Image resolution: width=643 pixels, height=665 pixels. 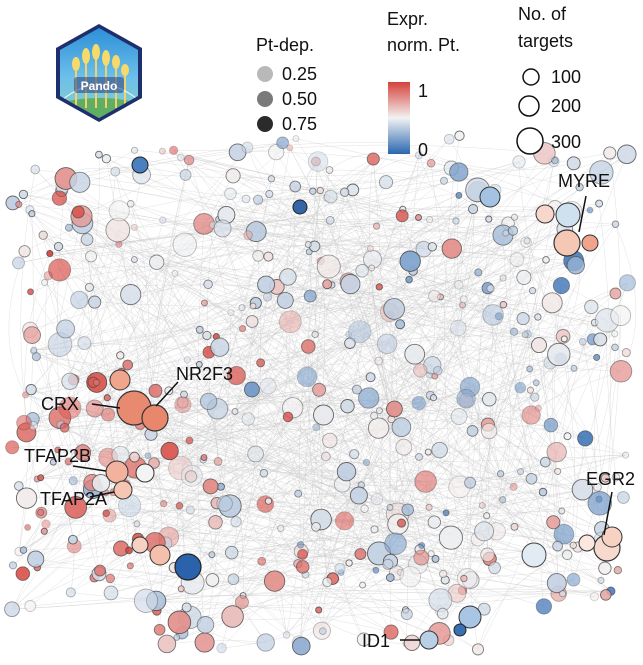 What do you see at coordinates (299, 99) in the screenshot?
I see `legend-pt-dep-label-050: 0.50` at bounding box center [299, 99].